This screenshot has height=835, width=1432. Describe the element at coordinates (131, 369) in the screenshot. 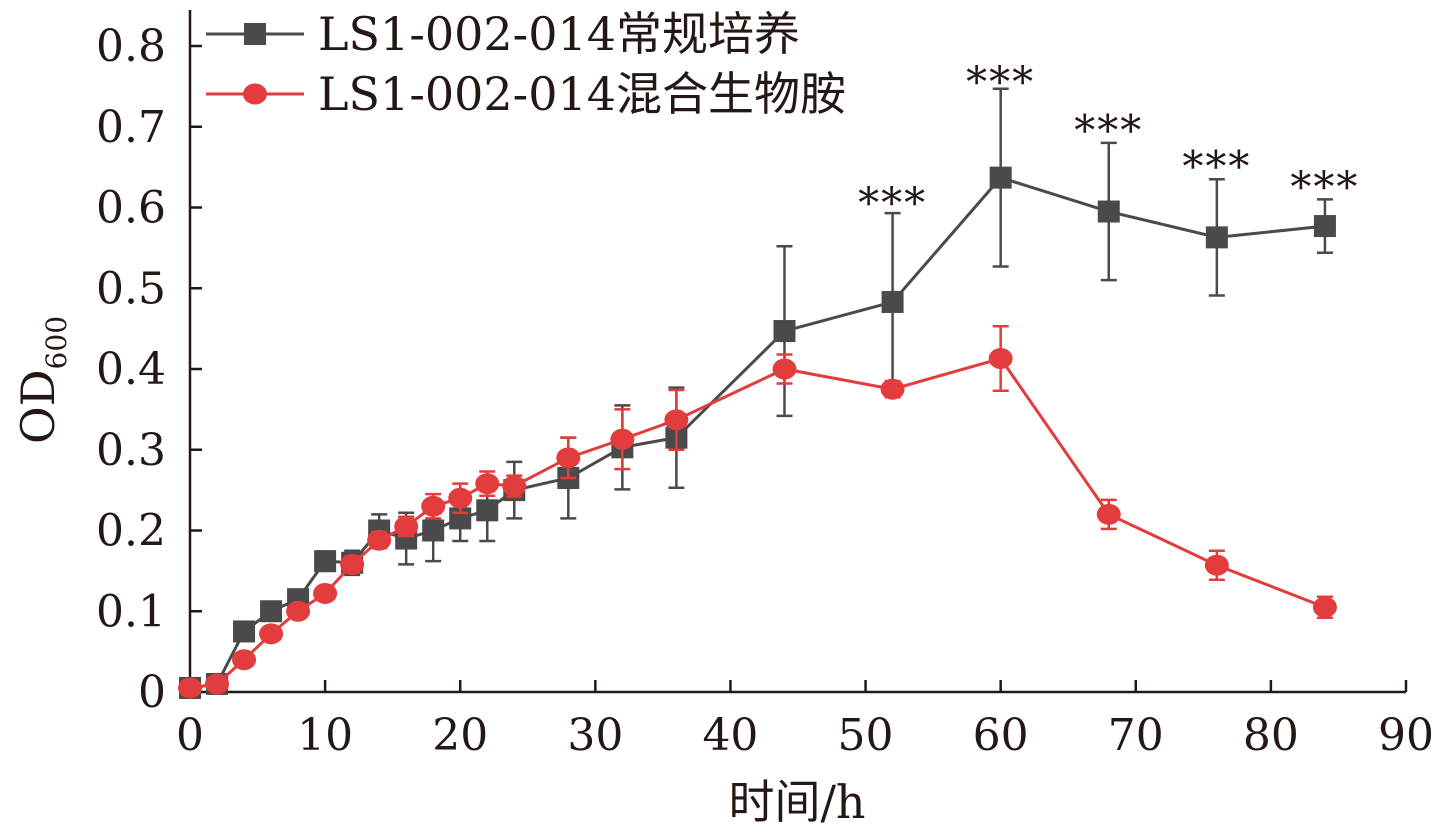

I see `y-tick-label: 0.4` at that location.